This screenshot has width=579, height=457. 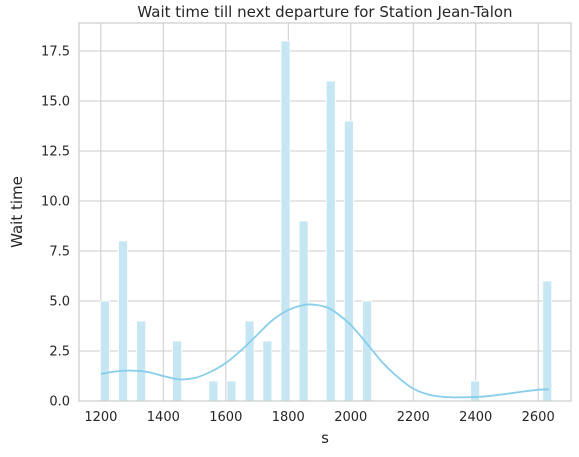 I want to click on y-tick-label: 7.5, so click(x=59, y=252).